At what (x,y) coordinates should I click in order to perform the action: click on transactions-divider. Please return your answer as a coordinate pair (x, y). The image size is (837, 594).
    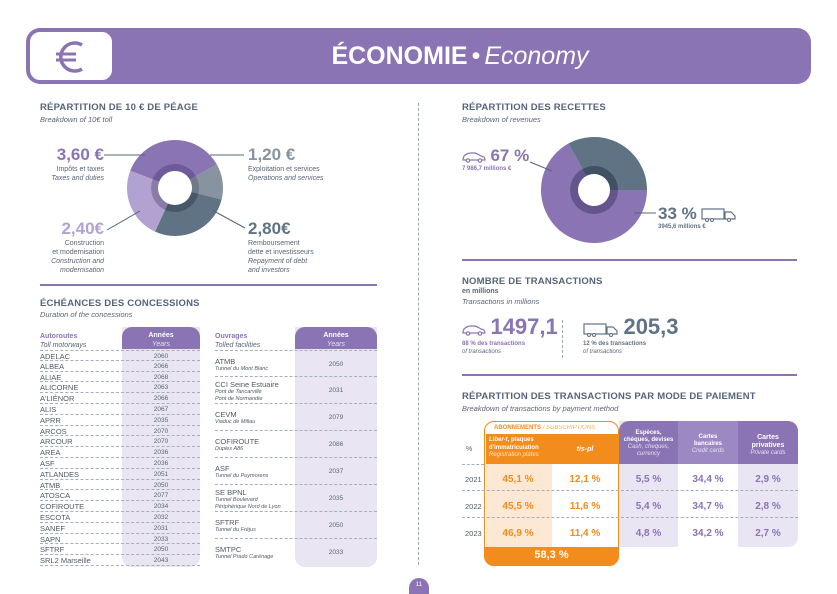
    Looking at the image, I should click on (562, 339).